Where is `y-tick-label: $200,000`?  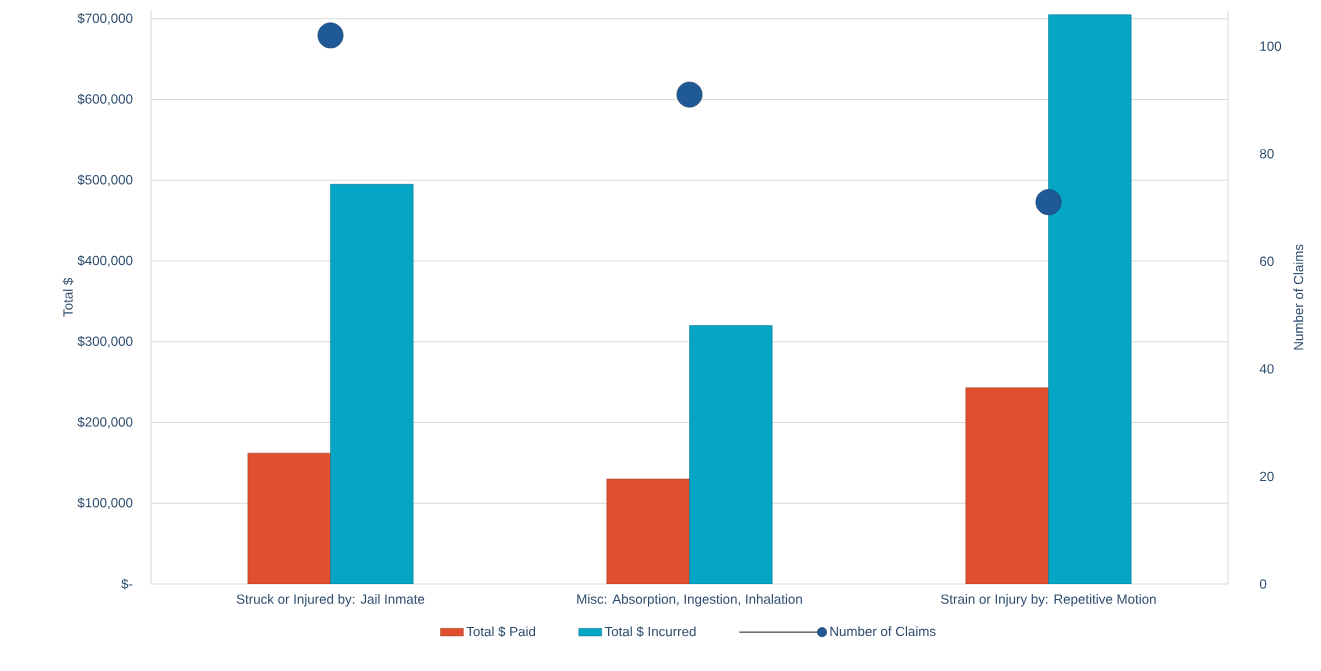 y-tick-label: $200,000 is located at coordinates (105, 422).